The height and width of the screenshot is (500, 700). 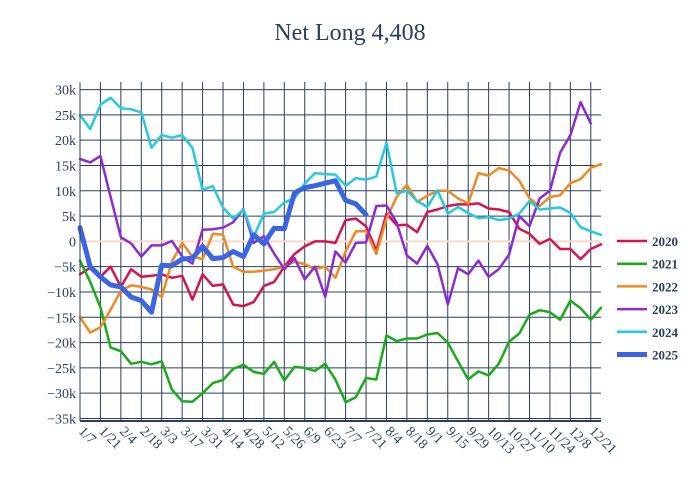 I want to click on y-tick-label: 0, so click(x=72, y=242).